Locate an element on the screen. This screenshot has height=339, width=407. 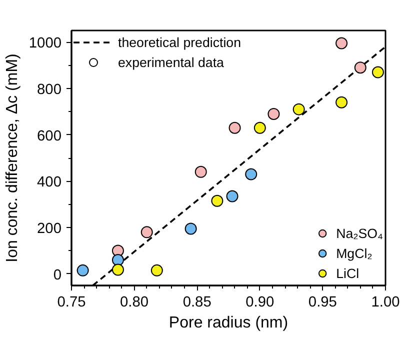
legend-label: LiCl is located at coordinates (348, 273).